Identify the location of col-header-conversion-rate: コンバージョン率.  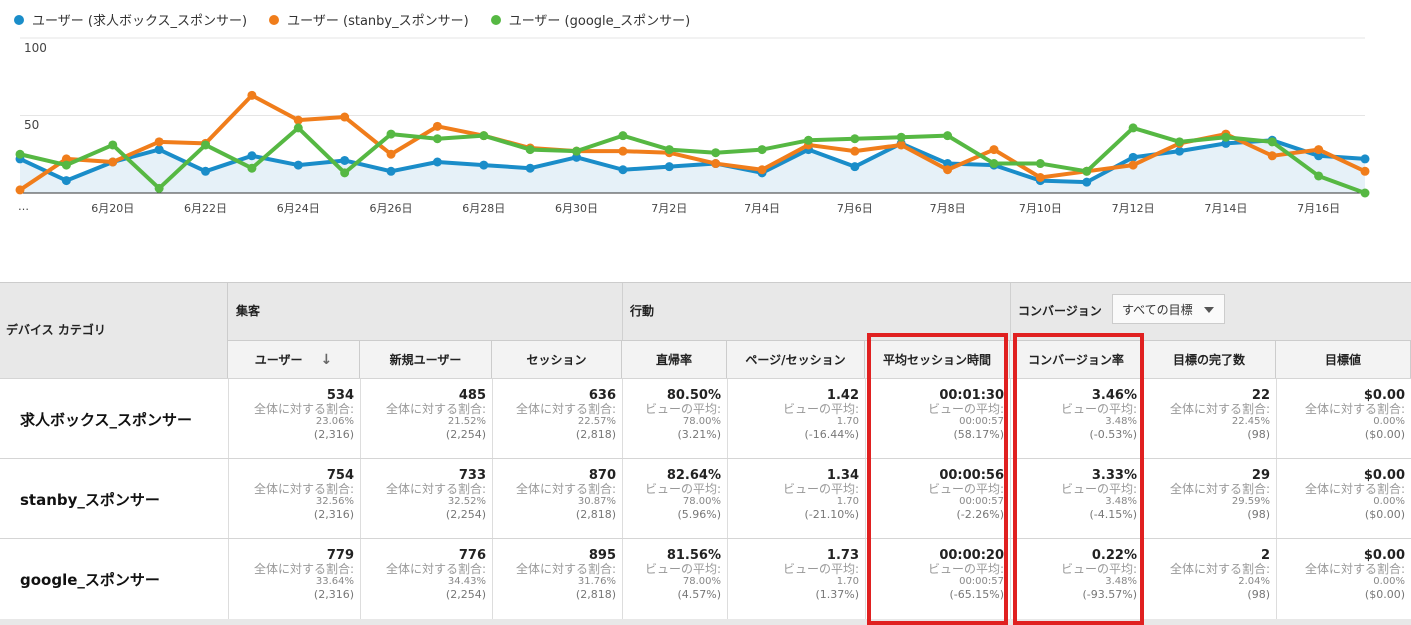
(1076, 359).